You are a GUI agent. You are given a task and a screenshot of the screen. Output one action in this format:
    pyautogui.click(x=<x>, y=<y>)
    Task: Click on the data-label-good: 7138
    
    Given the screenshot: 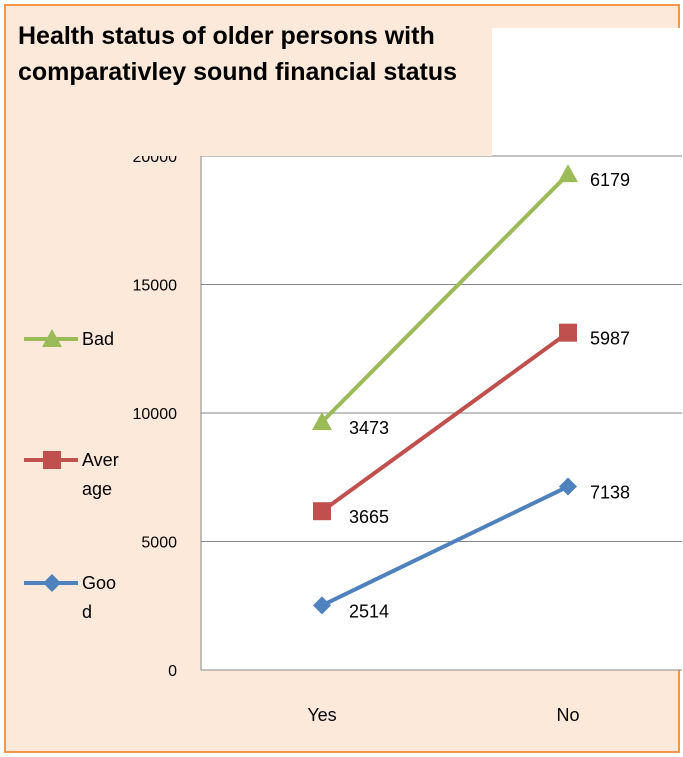 What is the action you would take?
    pyautogui.click(x=610, y=493)
    